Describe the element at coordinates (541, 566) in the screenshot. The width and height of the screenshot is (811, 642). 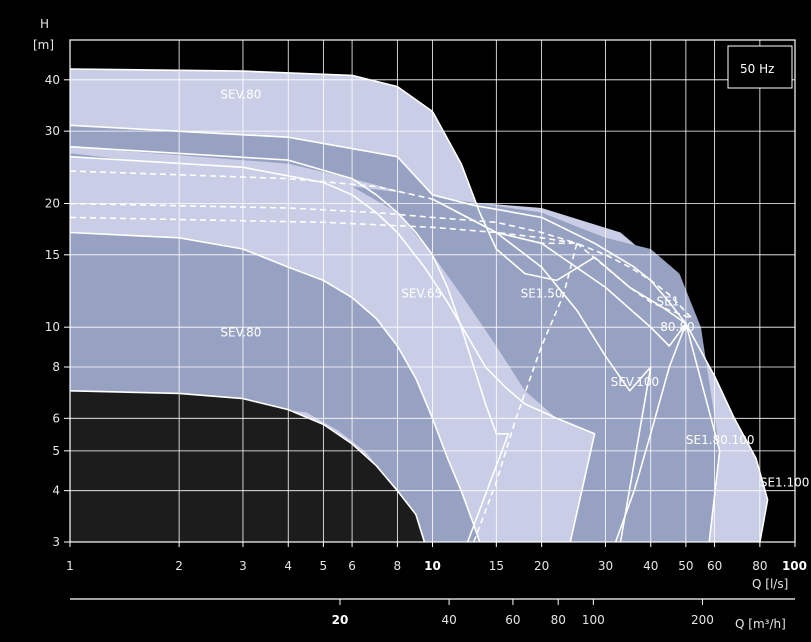
I see `x-tick-label-9: 20` at that location.